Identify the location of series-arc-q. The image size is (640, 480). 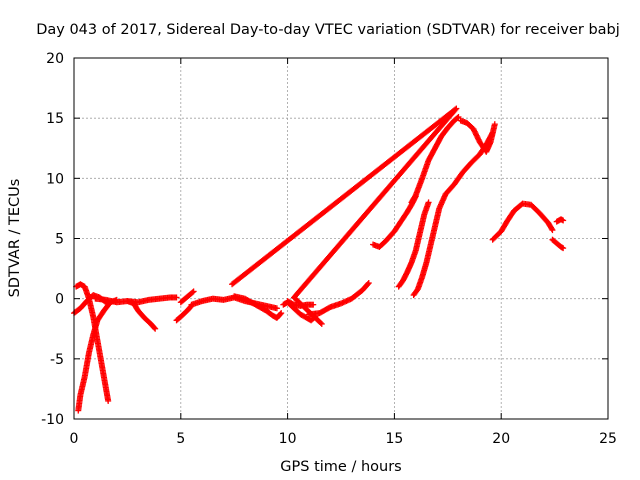
(477, 136).